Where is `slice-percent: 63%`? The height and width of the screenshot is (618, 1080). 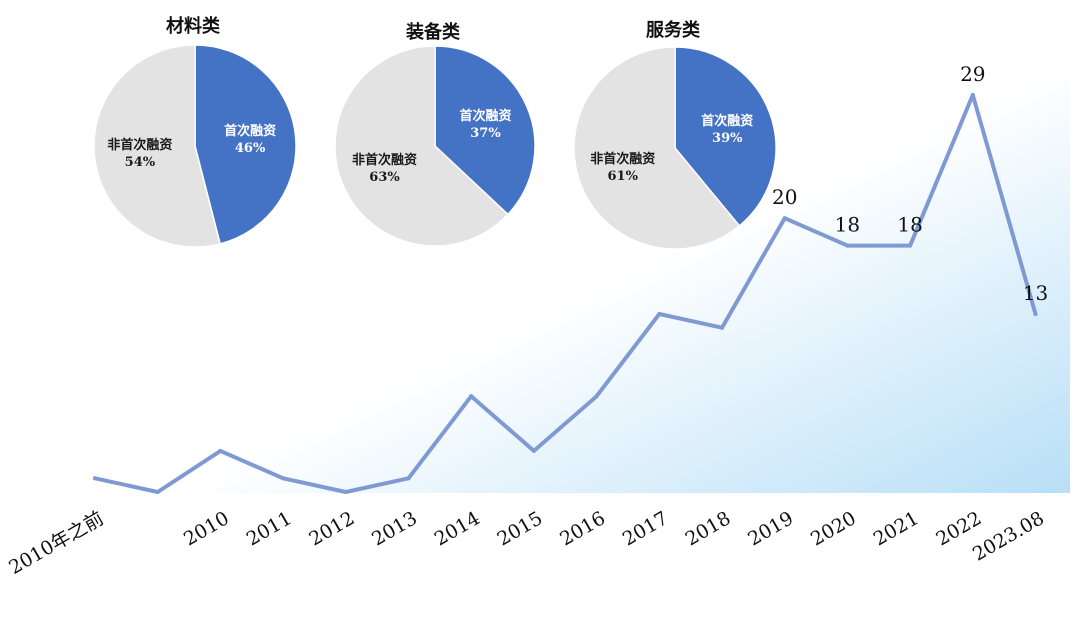 slice-percent: 63% is located at coordinates (384, 177).